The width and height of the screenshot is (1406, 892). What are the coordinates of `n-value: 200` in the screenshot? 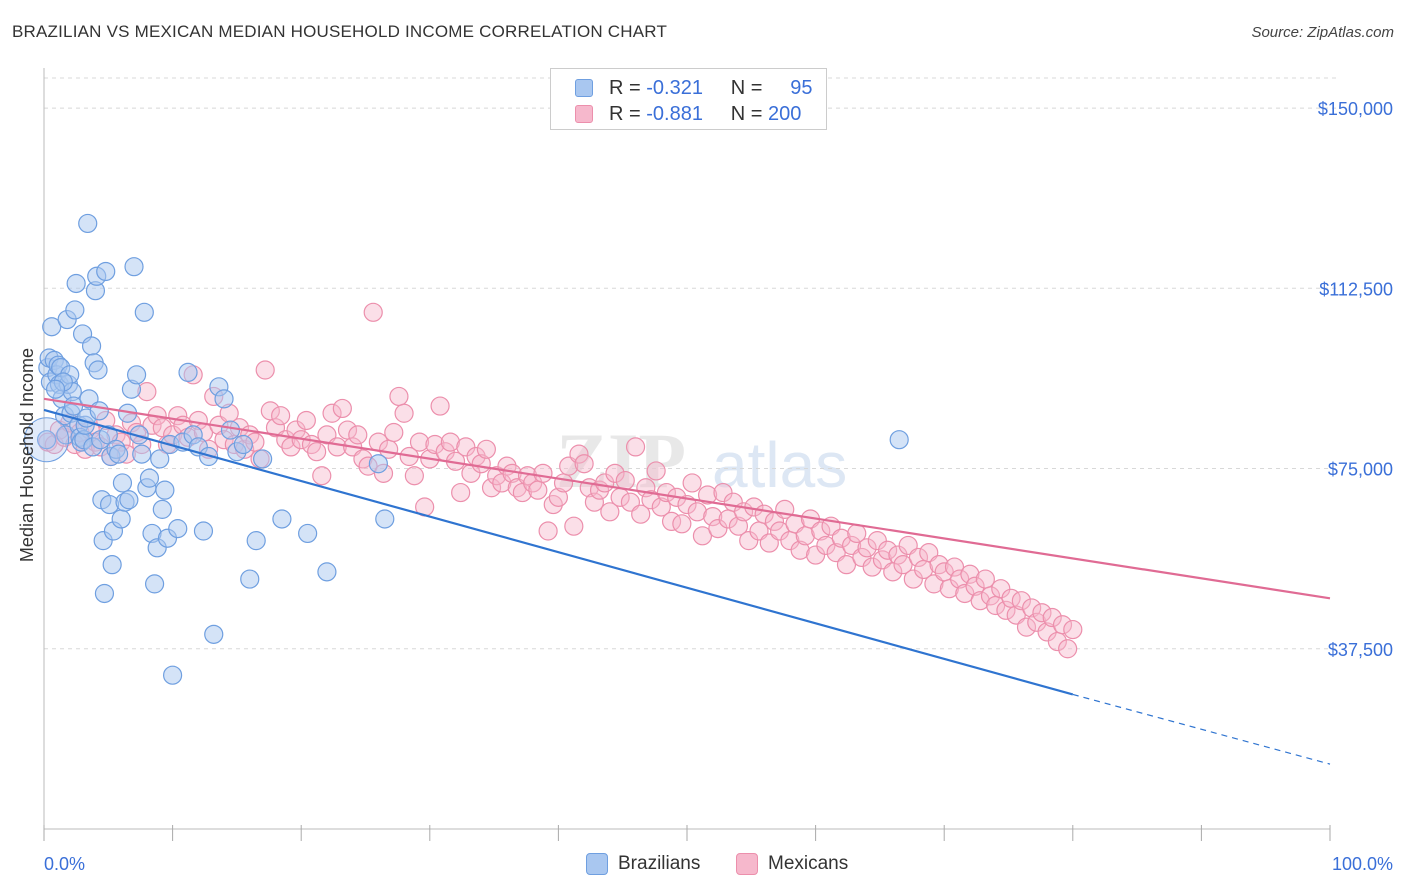 It's located at (785, 114).